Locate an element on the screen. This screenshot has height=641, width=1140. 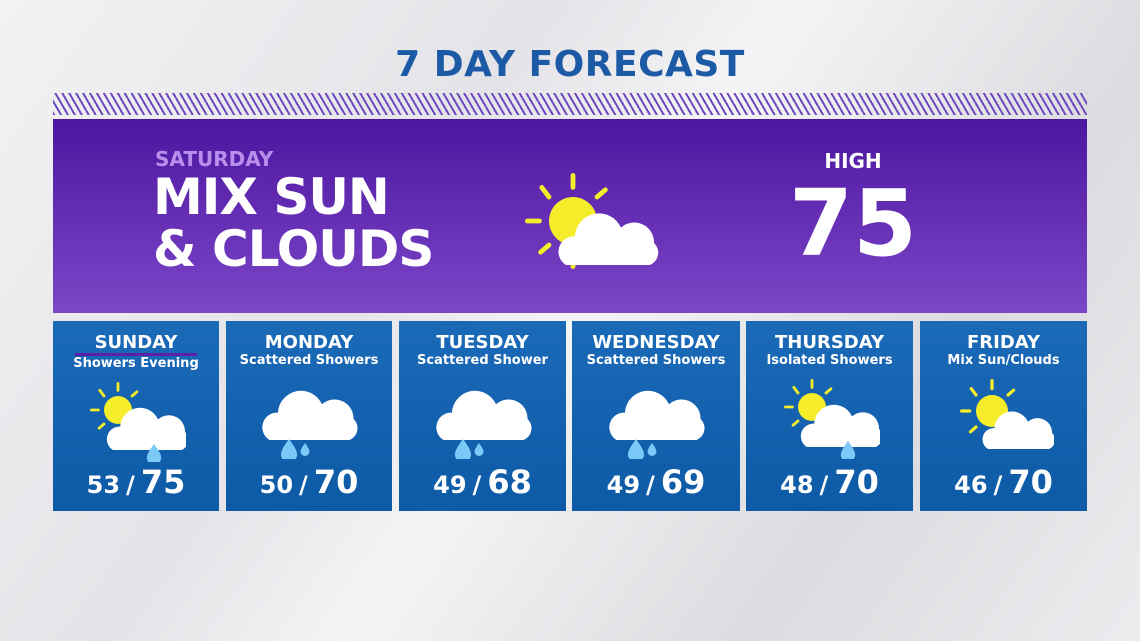
day-name: FRIDAY is located at coordinates (1003, 342).